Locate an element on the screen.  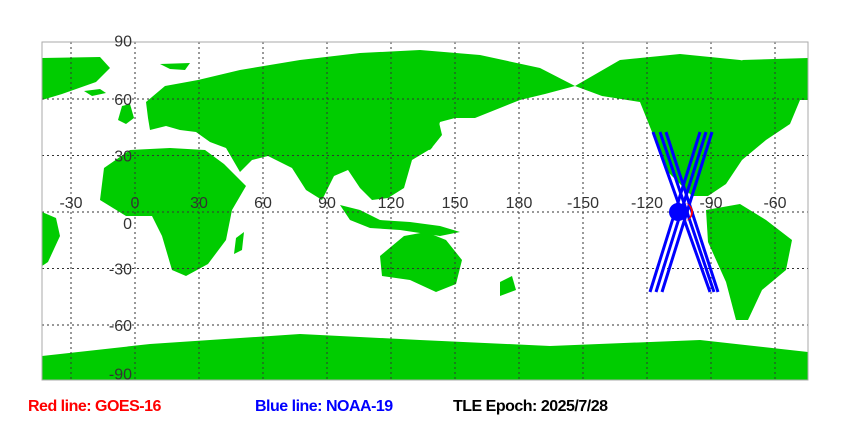
lat-label: -90 is located at coordinates (120, 375).